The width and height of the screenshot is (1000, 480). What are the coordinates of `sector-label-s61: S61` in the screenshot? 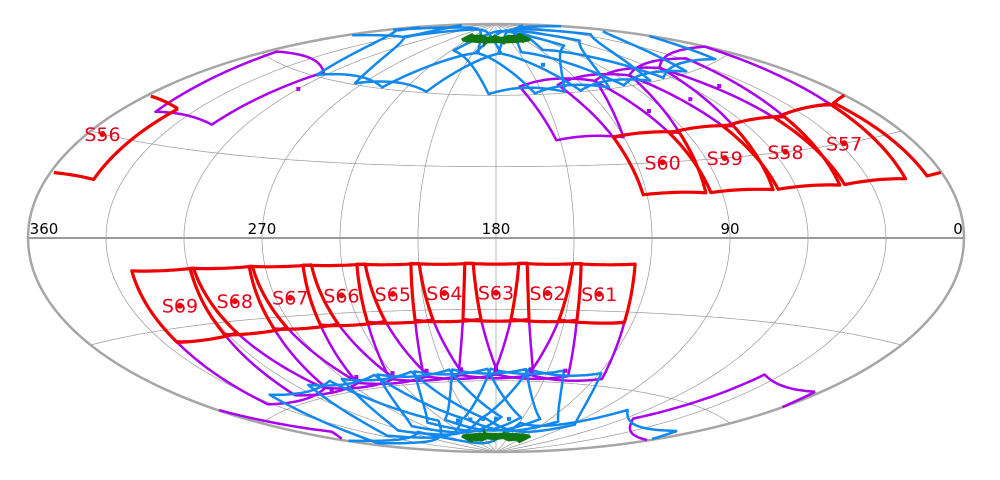 It's located at (599, 295).